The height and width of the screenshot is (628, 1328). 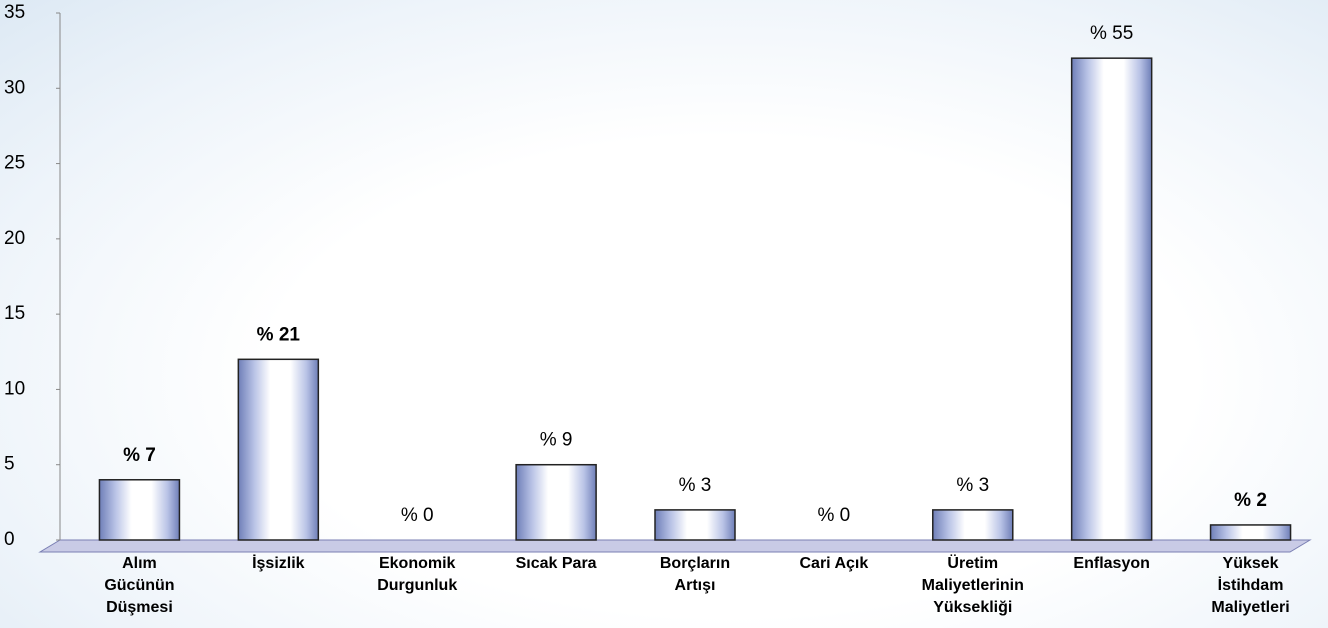 I want to click on y-tick-label: 20, so click(x=14, y=238).